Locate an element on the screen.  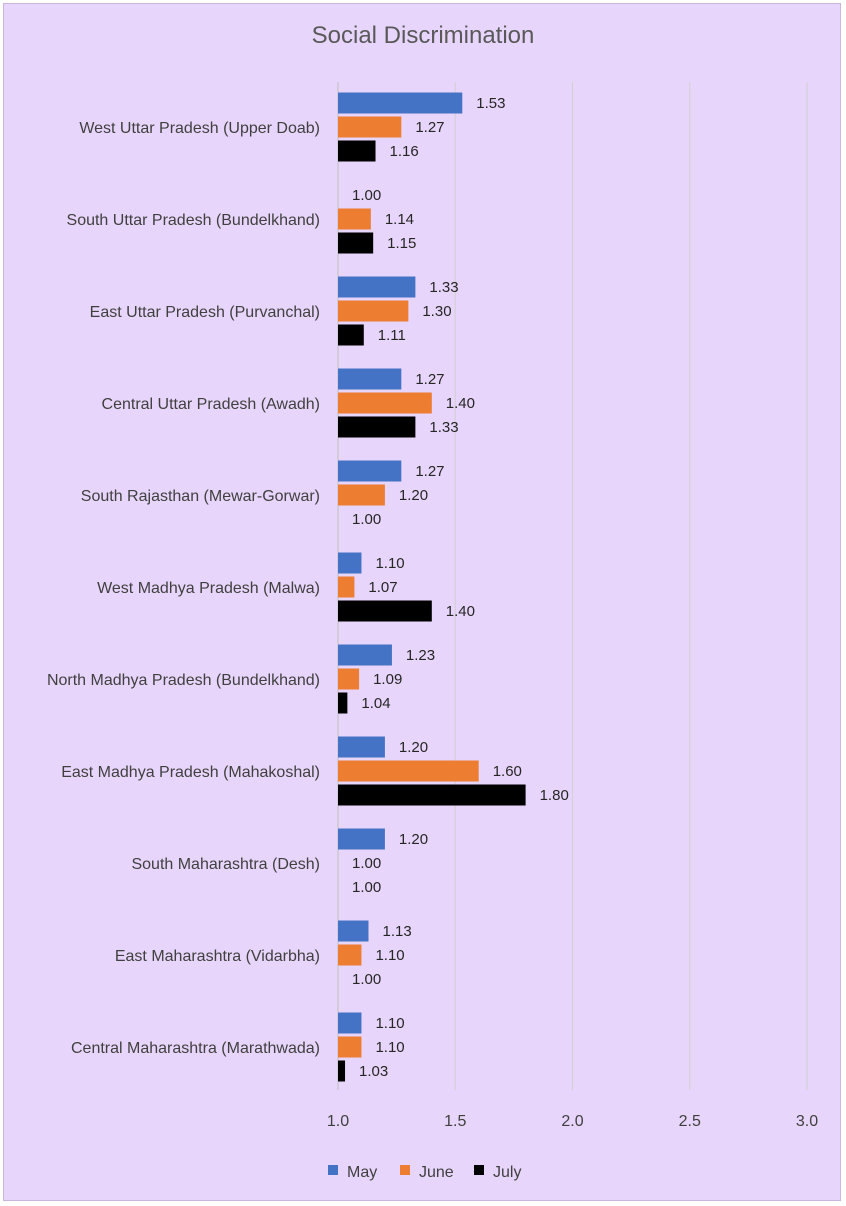
category-label: South Maharashtra (Desh) is located at coordinates (225, 864).